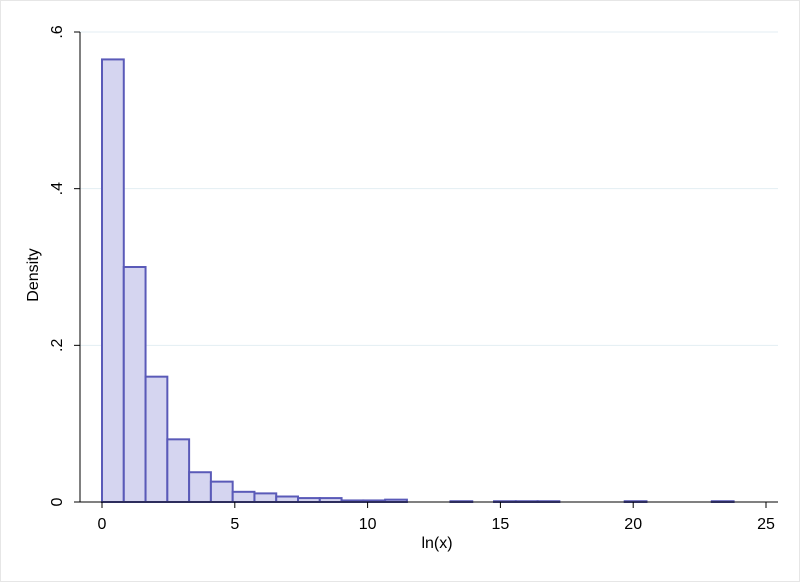 The image size is (800, 582). Describe the element at coordinates (57, 188) in the screenshot. I see `y-tick-label: .4` at that location.